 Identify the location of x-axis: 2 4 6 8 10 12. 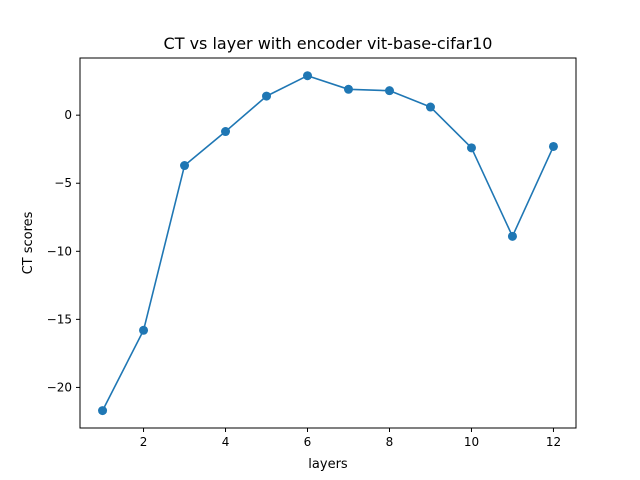
(350, 438).